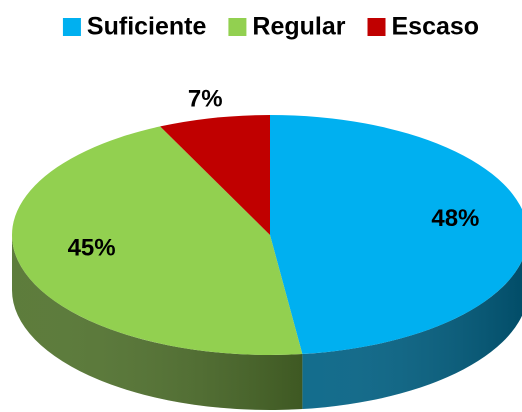 The height and width of the screenshot is (412, 522). Describe the element at coordinates (147, 27) in the screenshot. I see `legend-label: Suficiente` at that location.